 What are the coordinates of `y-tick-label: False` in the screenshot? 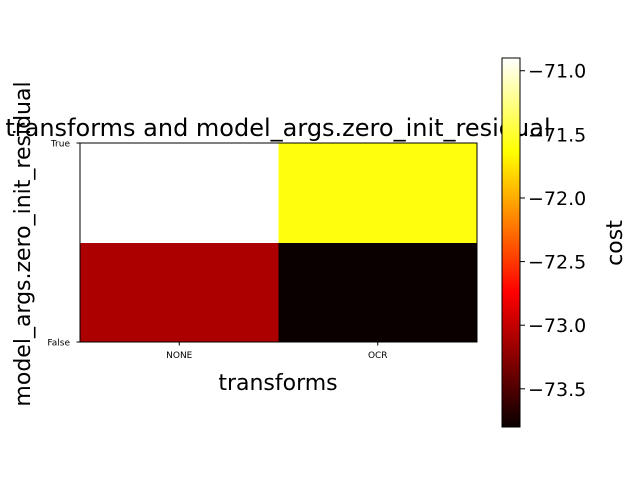 It's located at (58, 344).